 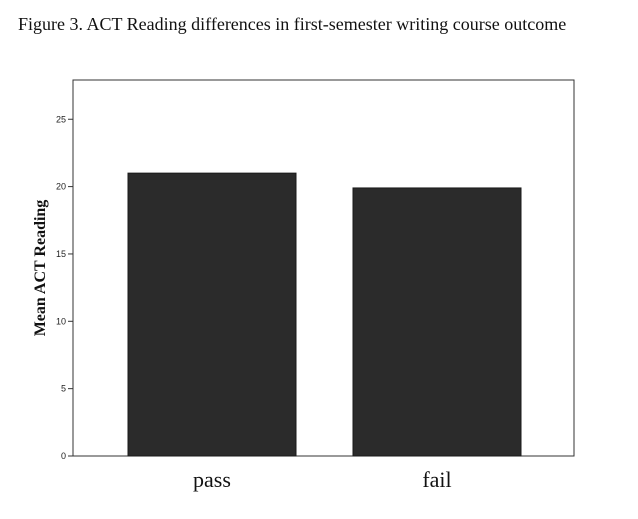 I want to click on y-tick-label: 25, so click(x=61, y=119).